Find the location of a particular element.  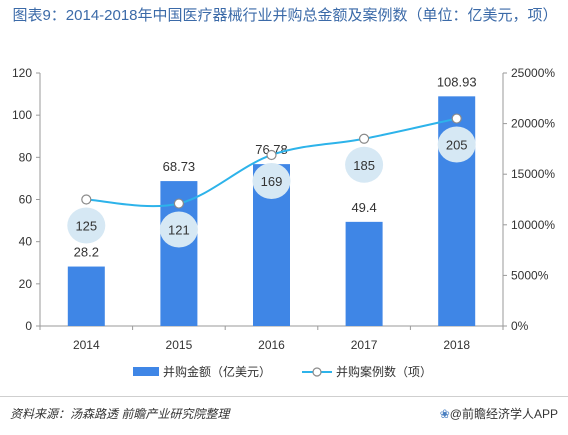

line-value-label: 205 is located at coordinates (457, 145).